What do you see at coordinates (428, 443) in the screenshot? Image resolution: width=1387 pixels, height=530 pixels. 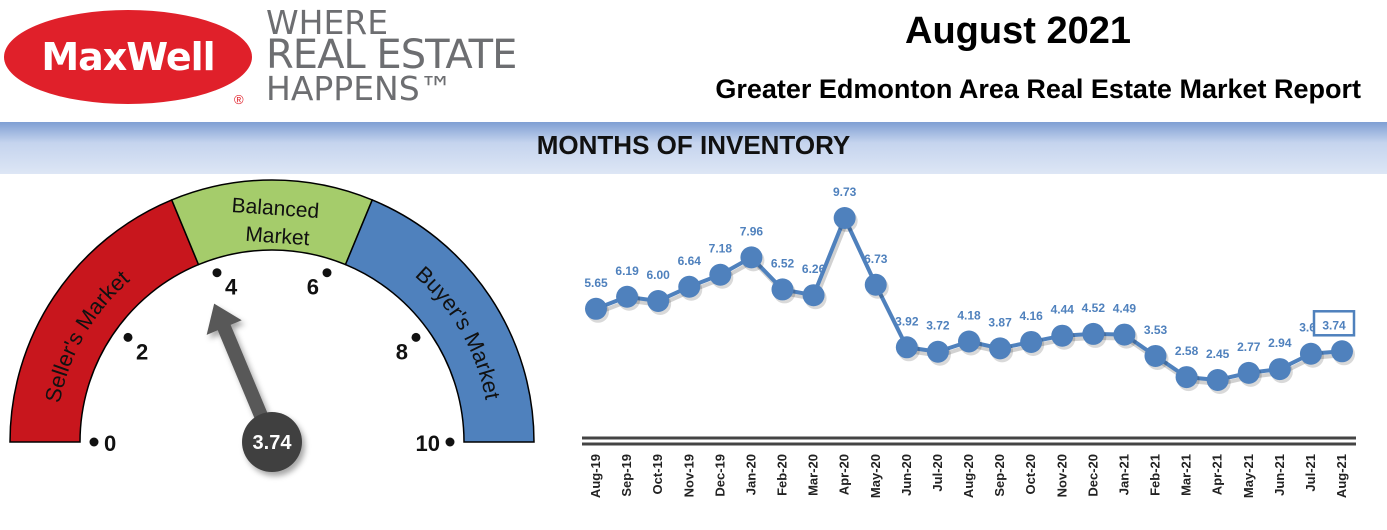 I see `gauge-tick-label: 10` at bounding box center [428, 443].